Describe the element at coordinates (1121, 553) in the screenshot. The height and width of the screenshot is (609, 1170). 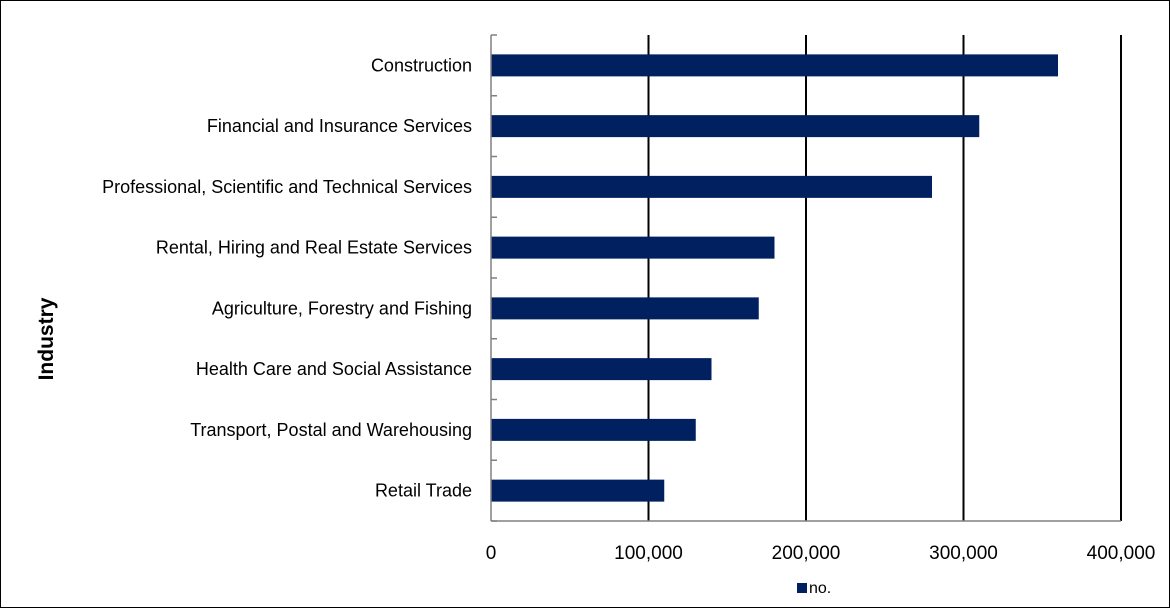
I see `x-tick-label: 400,000` at that location.